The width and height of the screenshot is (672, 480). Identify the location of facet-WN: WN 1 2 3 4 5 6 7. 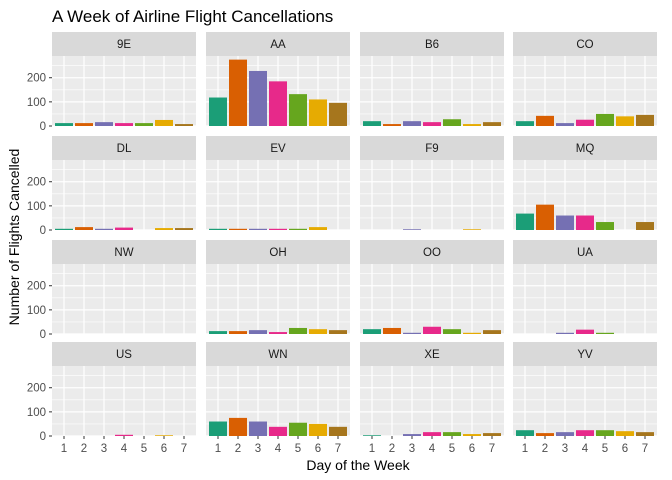
(278, 398).